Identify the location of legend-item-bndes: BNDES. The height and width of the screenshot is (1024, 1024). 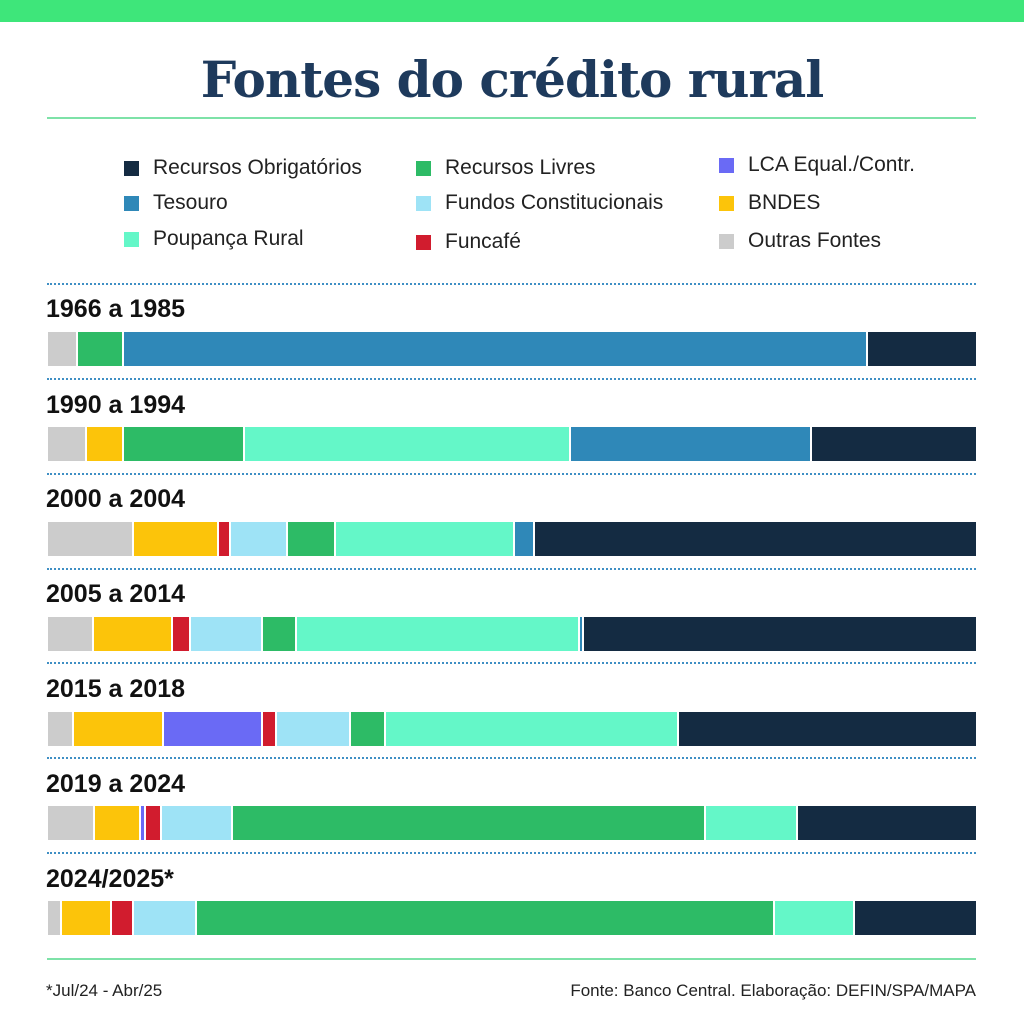
(769, 203).